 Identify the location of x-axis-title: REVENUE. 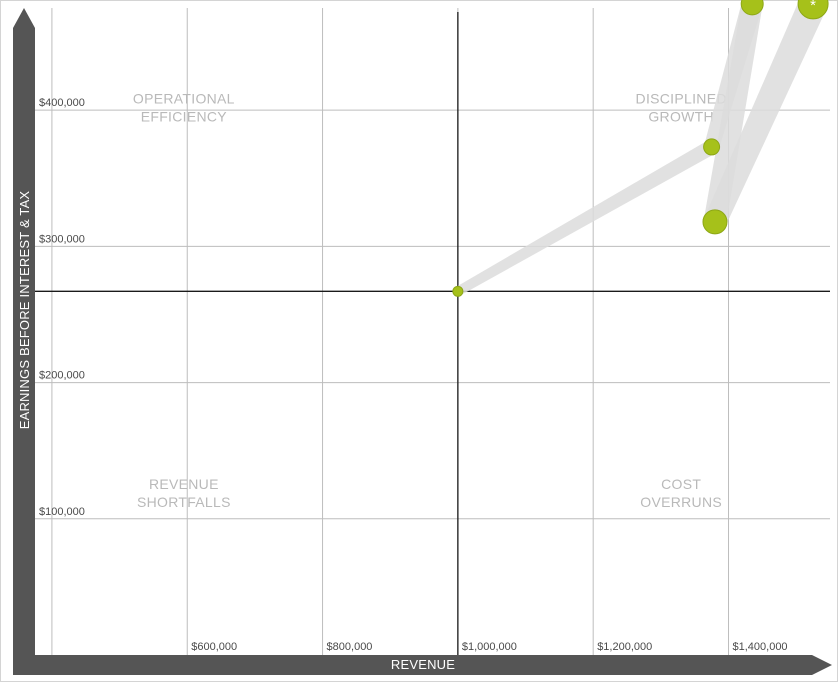
(423, 664).